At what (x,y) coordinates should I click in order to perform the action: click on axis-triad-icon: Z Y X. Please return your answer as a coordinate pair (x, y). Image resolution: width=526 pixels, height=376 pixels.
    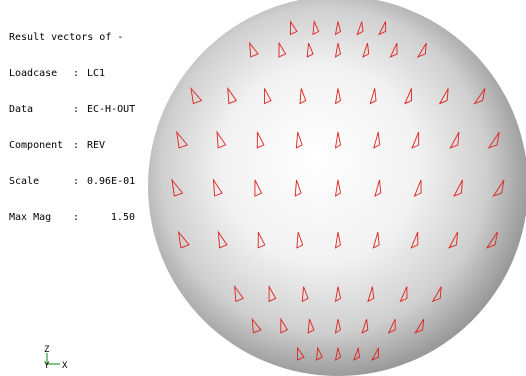
    Looking at the image, I should click on (56, 358).